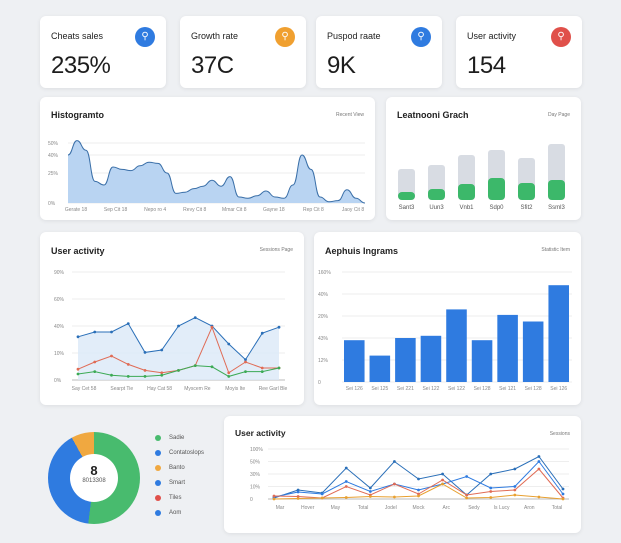  Describe the element at coordinates (194, 210) in the screenshot. I see `x-tick-label: Revy Cit 8` at that location.